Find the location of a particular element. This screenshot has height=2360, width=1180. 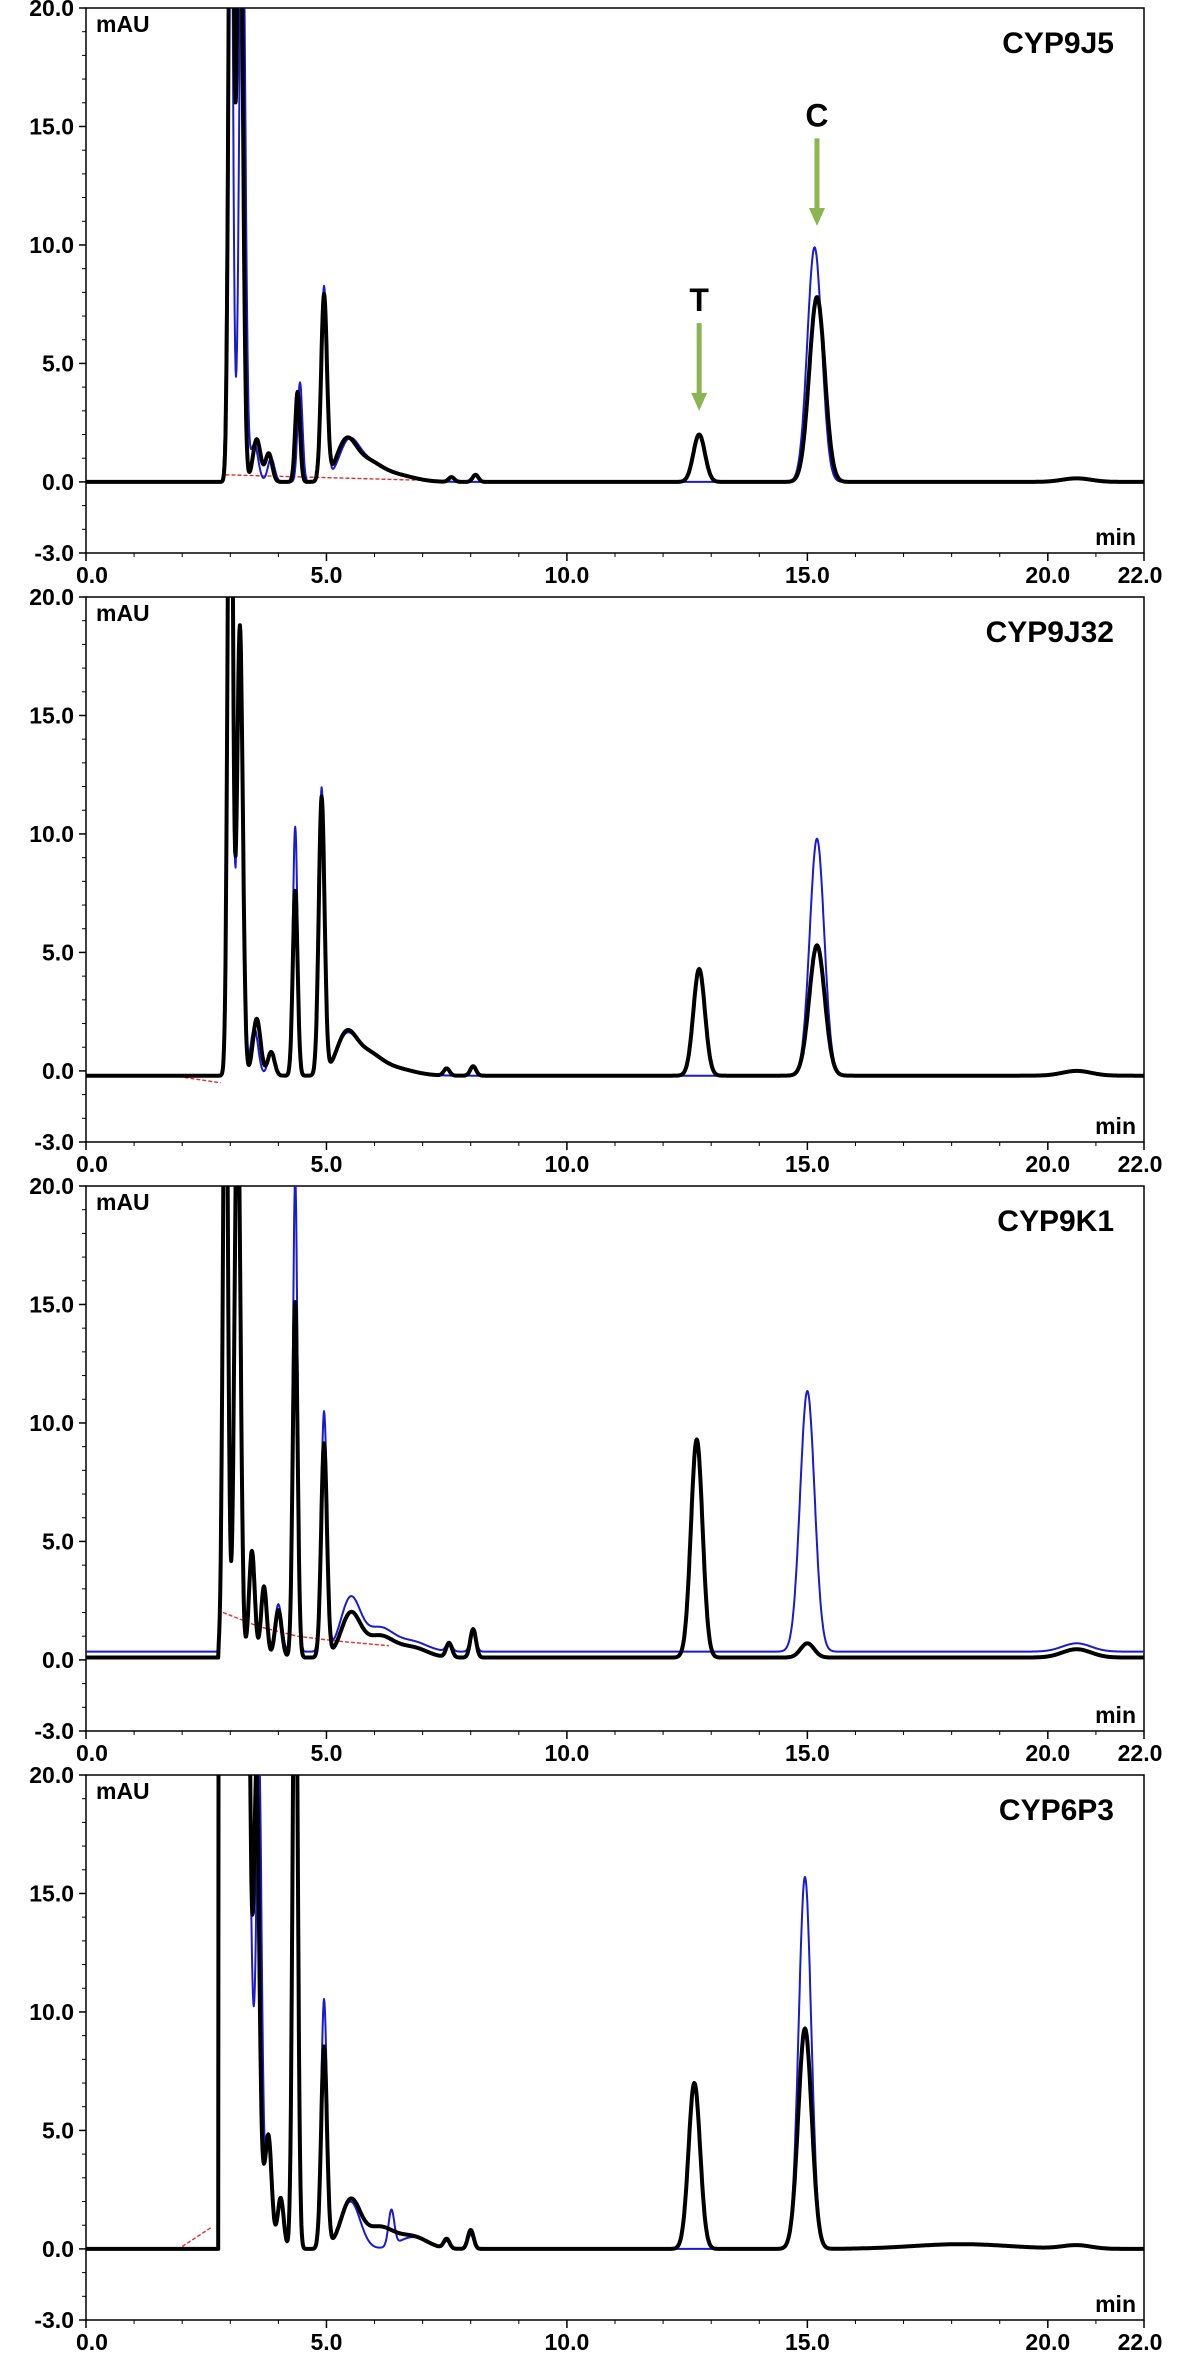

peak-annotation-label: C is located at coordinates (816, 115).